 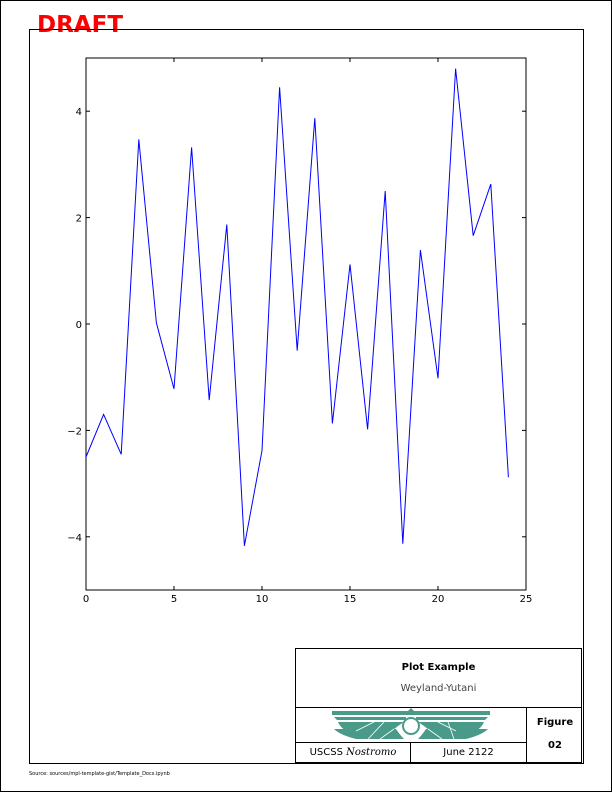 What do you see at coordinates (554, 734) in the screenshot?
I see `figure-cell: Figure 02` at bounding box center [554, 734].